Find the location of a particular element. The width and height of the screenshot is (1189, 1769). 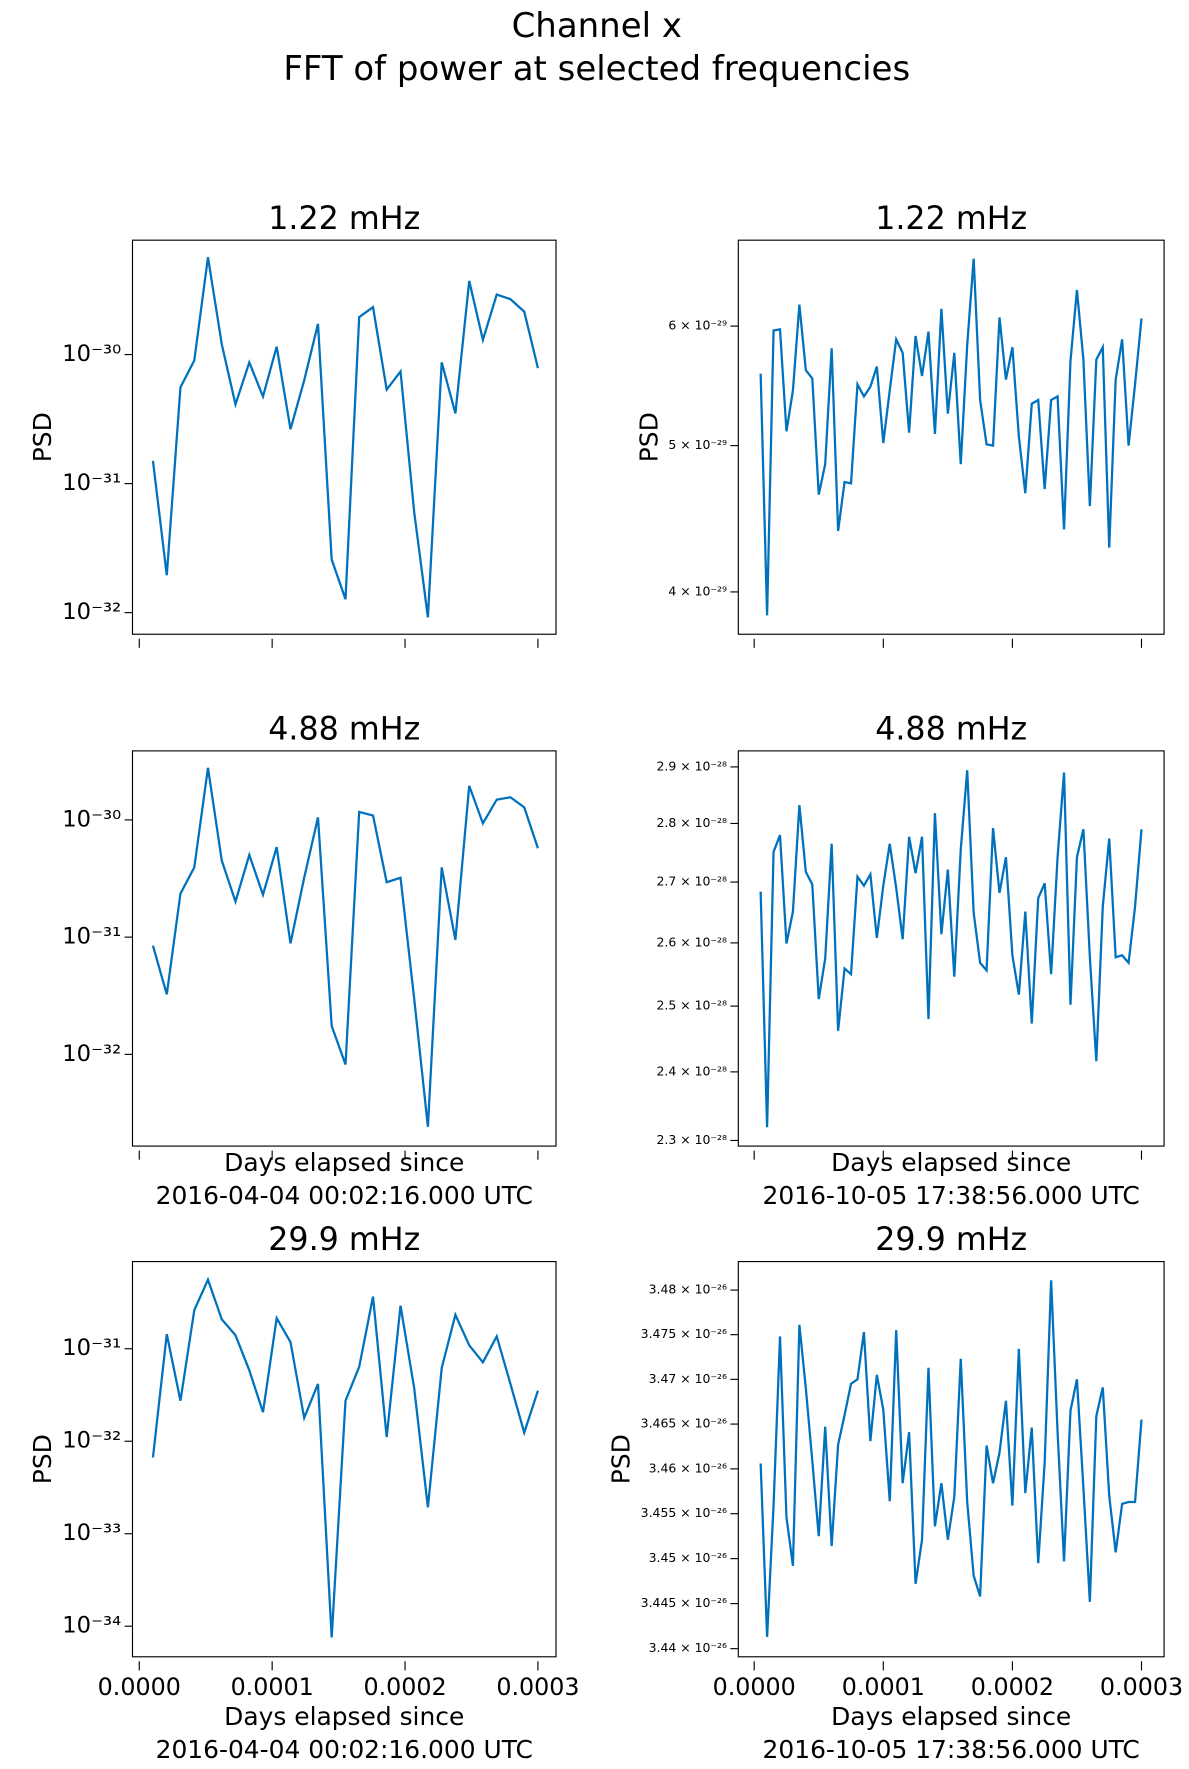

y-tick-label: 2.9 × 10⁻²⁸ is located at coordinates (692, 765).